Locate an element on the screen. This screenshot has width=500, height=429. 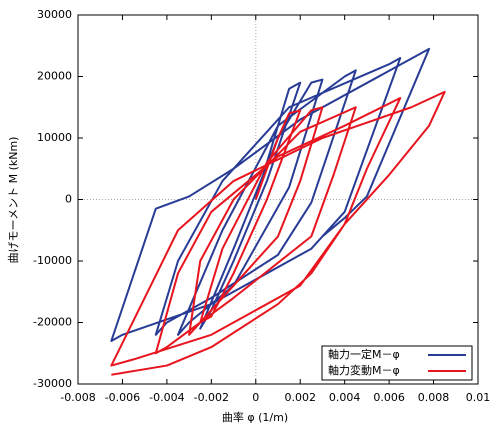
x-tick-label: 0.002 is located at coordinates (300, 397).